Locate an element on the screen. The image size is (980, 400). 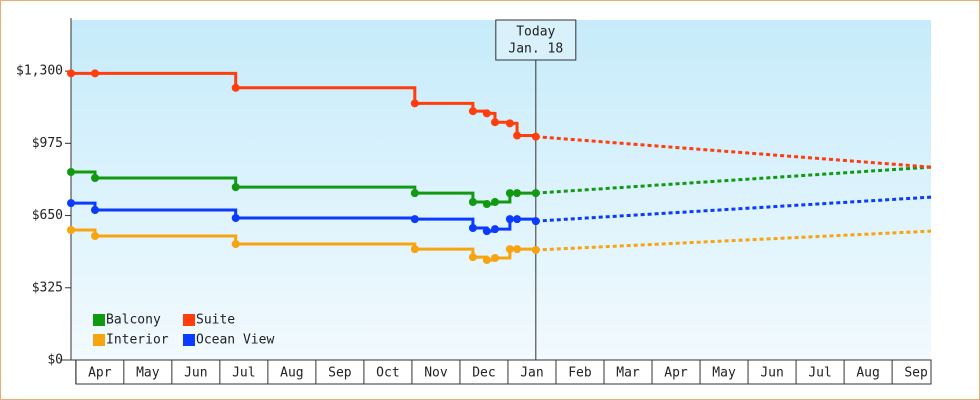
legend-label: Suite is located at coordinates (215, 320).